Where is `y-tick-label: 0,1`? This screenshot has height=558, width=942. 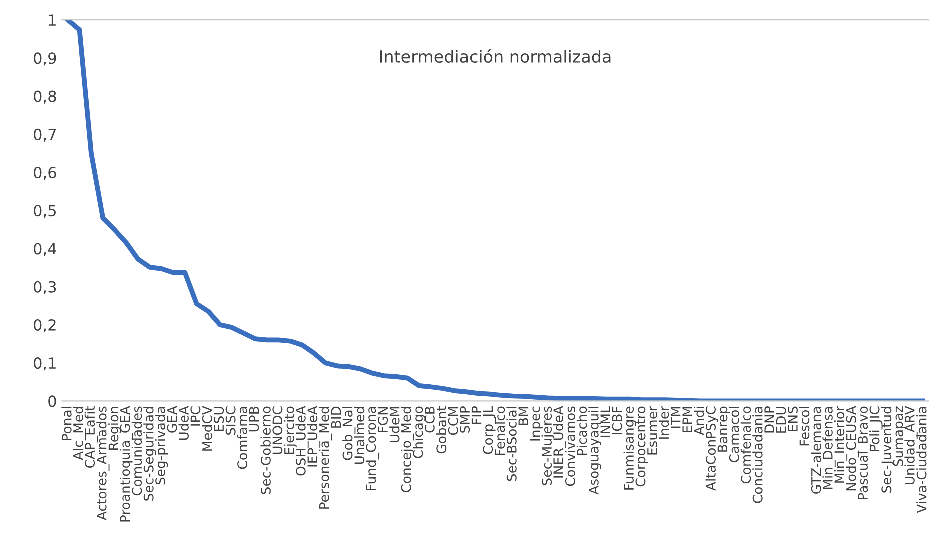 y-tick-label: 0,1 is located at coordinates (45, 364).